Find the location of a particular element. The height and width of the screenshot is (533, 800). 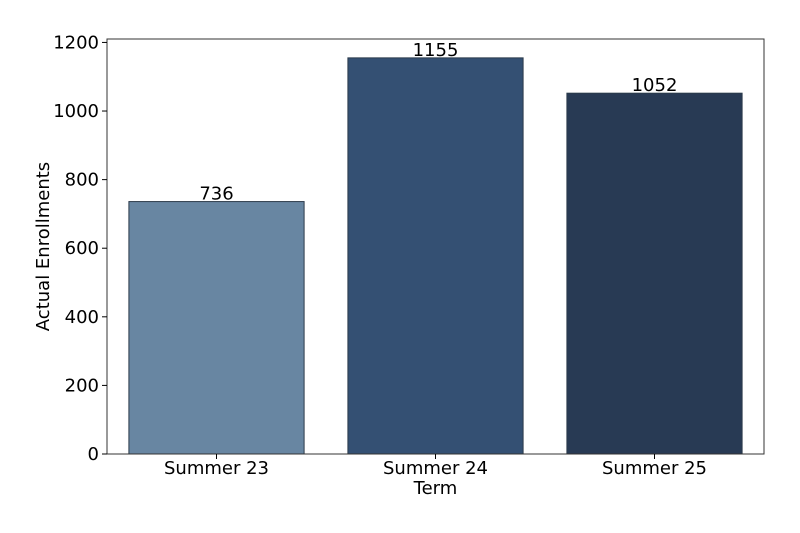

y-axis-label: Actual Enrollments is located at coordinates (43, 246).